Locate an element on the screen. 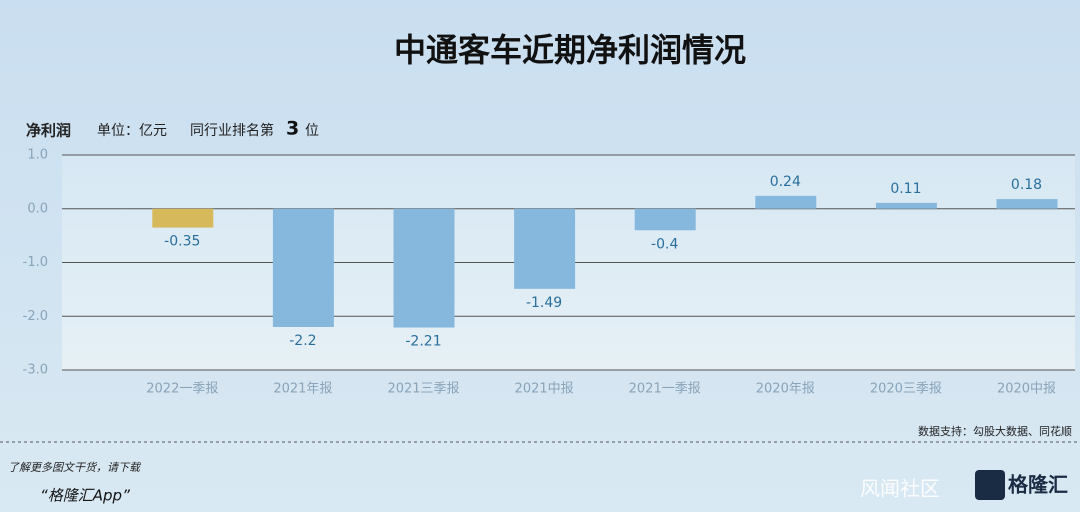 This screenshot has height=512, width=1080. logo: 格隆汇 is located at coordinates (1038, 485).